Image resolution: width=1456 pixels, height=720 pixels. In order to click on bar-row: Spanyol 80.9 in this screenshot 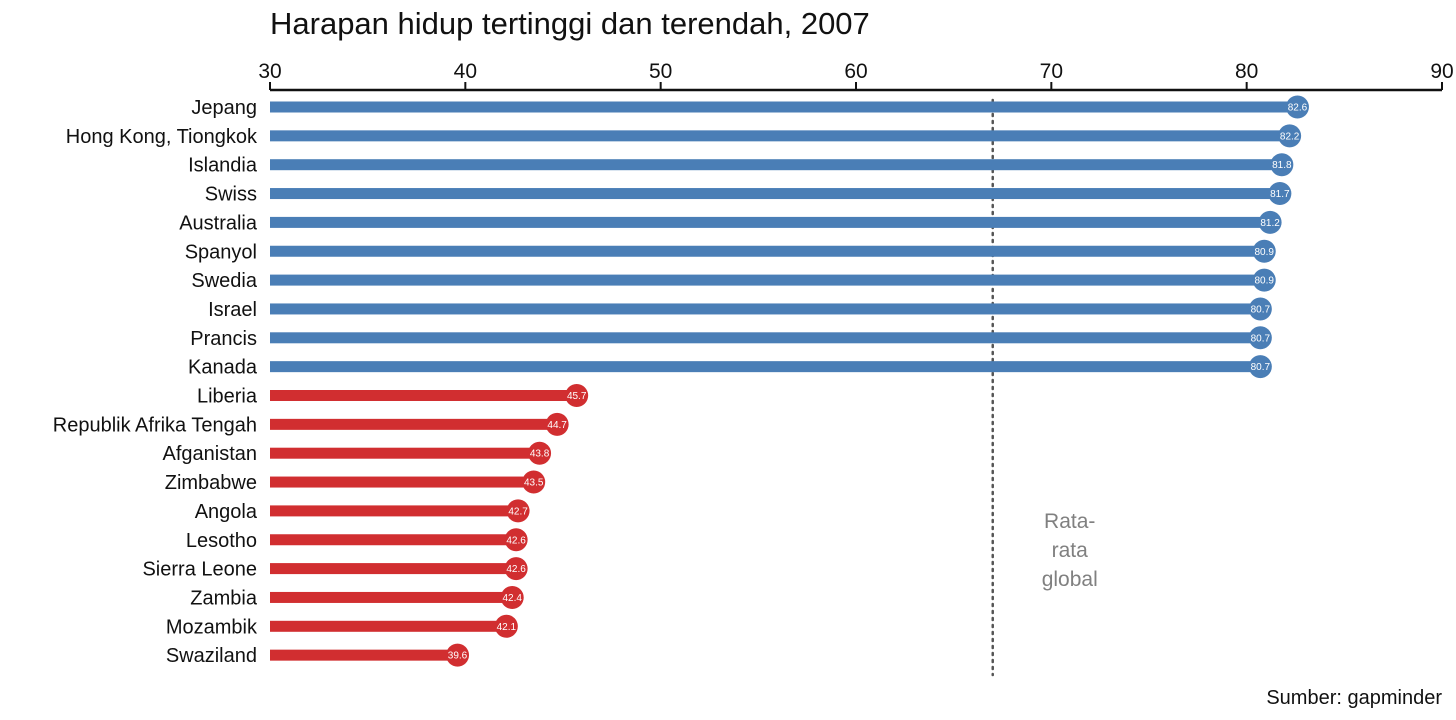, I will do `click(730, 251)`.